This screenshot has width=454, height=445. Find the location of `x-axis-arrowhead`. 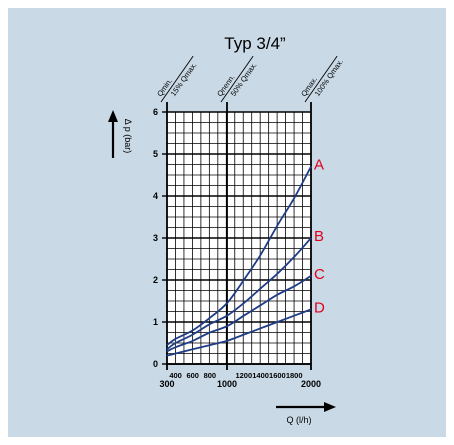

x-axis-arrowhead is located at coordinates (330, 407).